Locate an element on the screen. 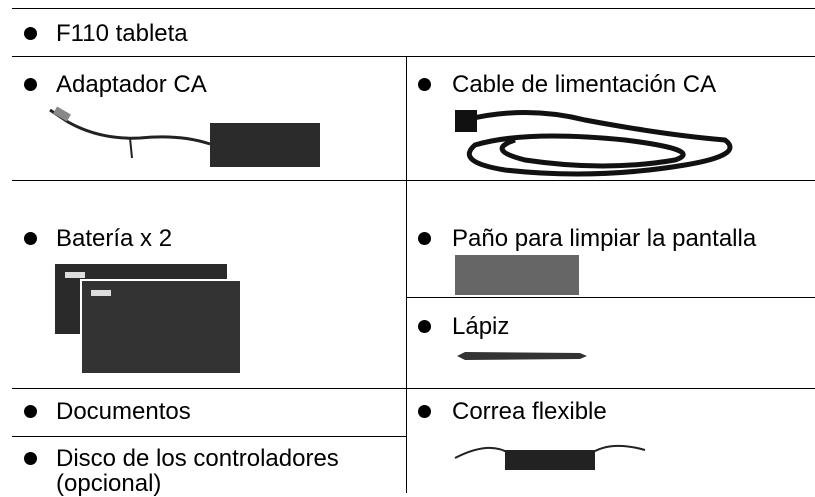 The height and width of the screenshot is (497, 815). battery-image is located at coordinates (148, 319).